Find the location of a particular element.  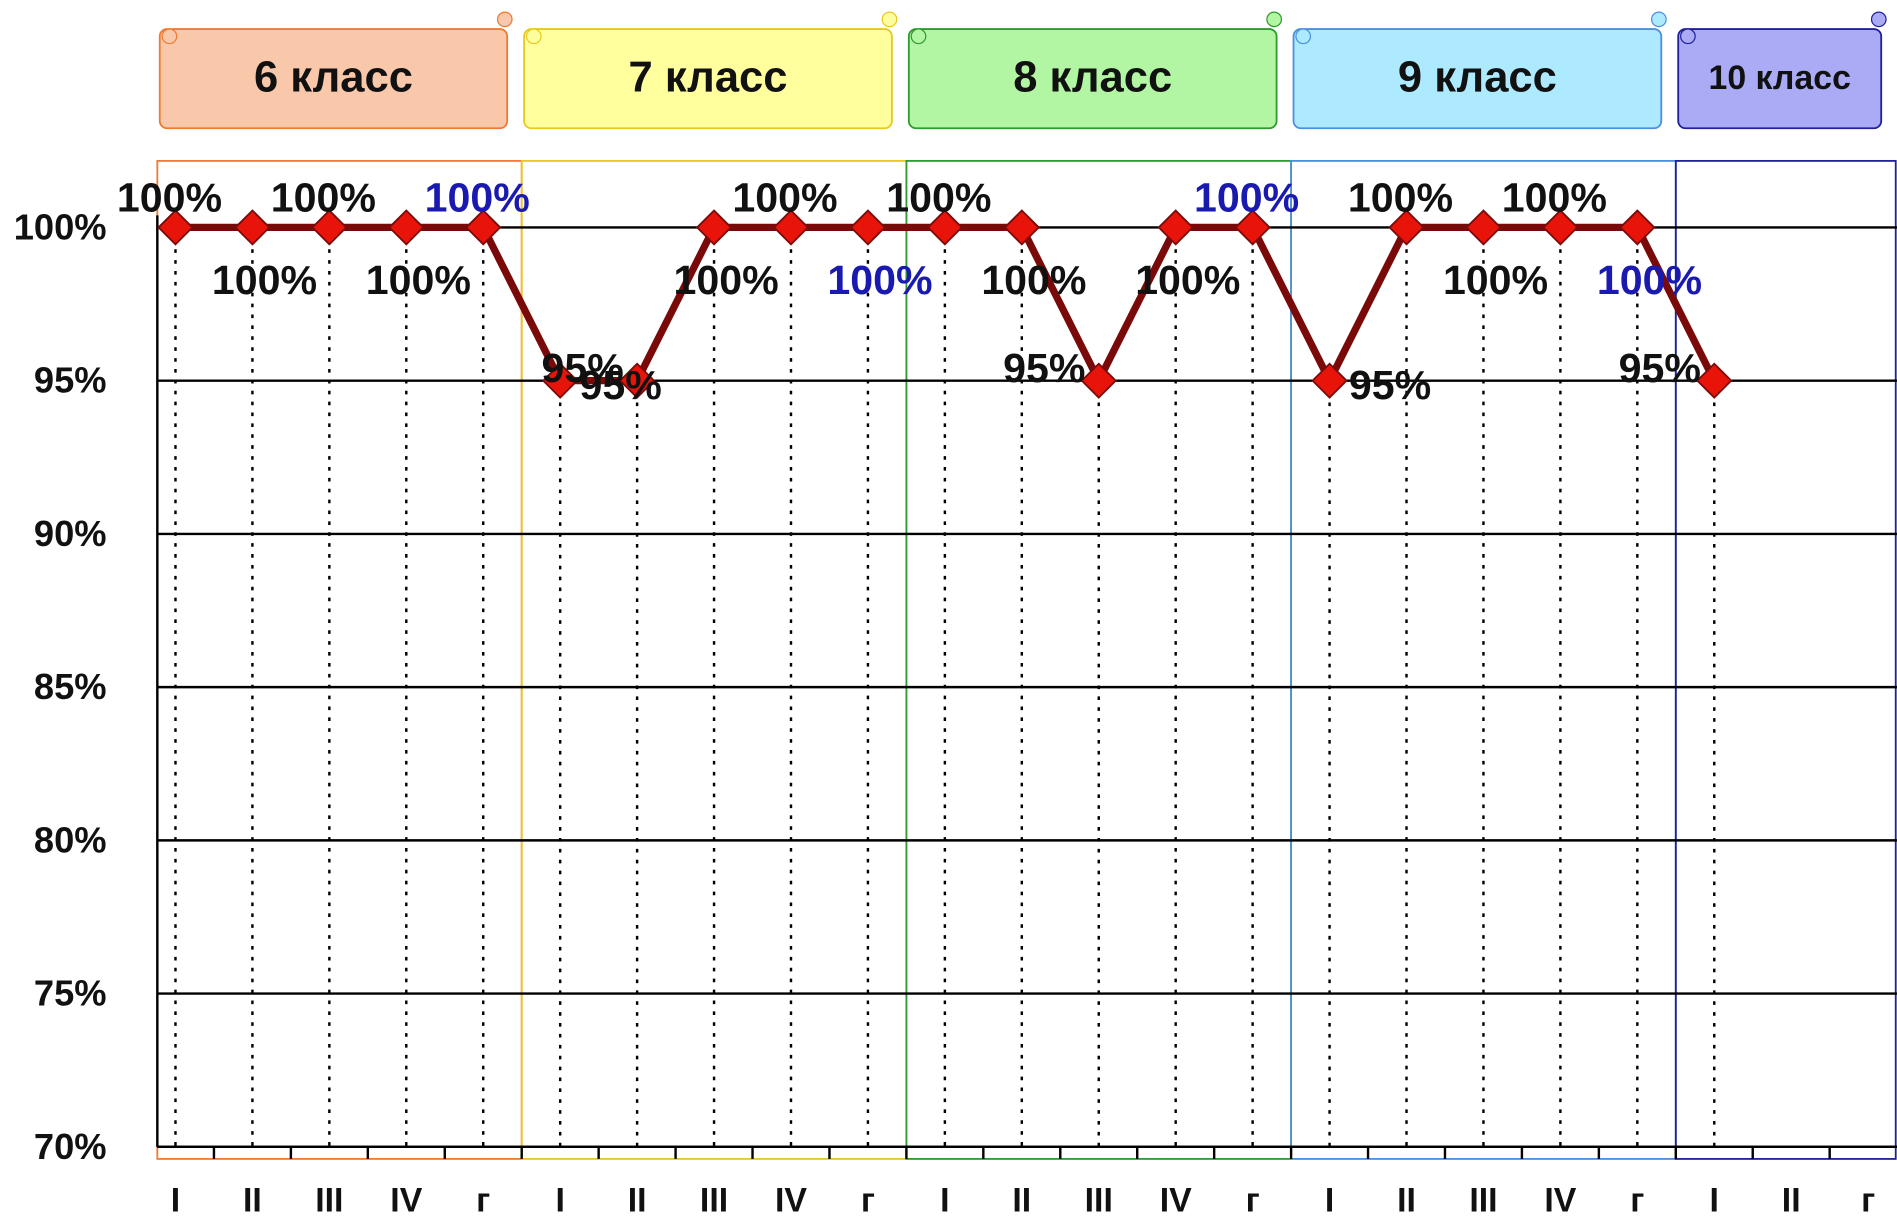

y-tick-label: 90% is located at coordinates (70, 533).